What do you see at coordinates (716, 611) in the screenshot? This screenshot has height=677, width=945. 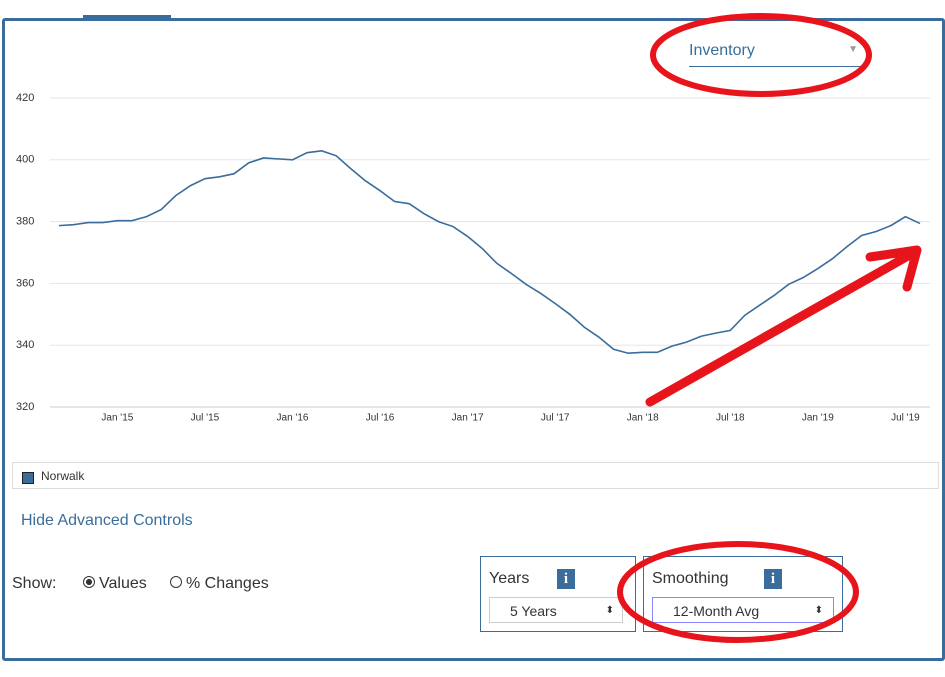 I see `smoothing-value: 12-Month Avg` at bounding box center [716, 611].